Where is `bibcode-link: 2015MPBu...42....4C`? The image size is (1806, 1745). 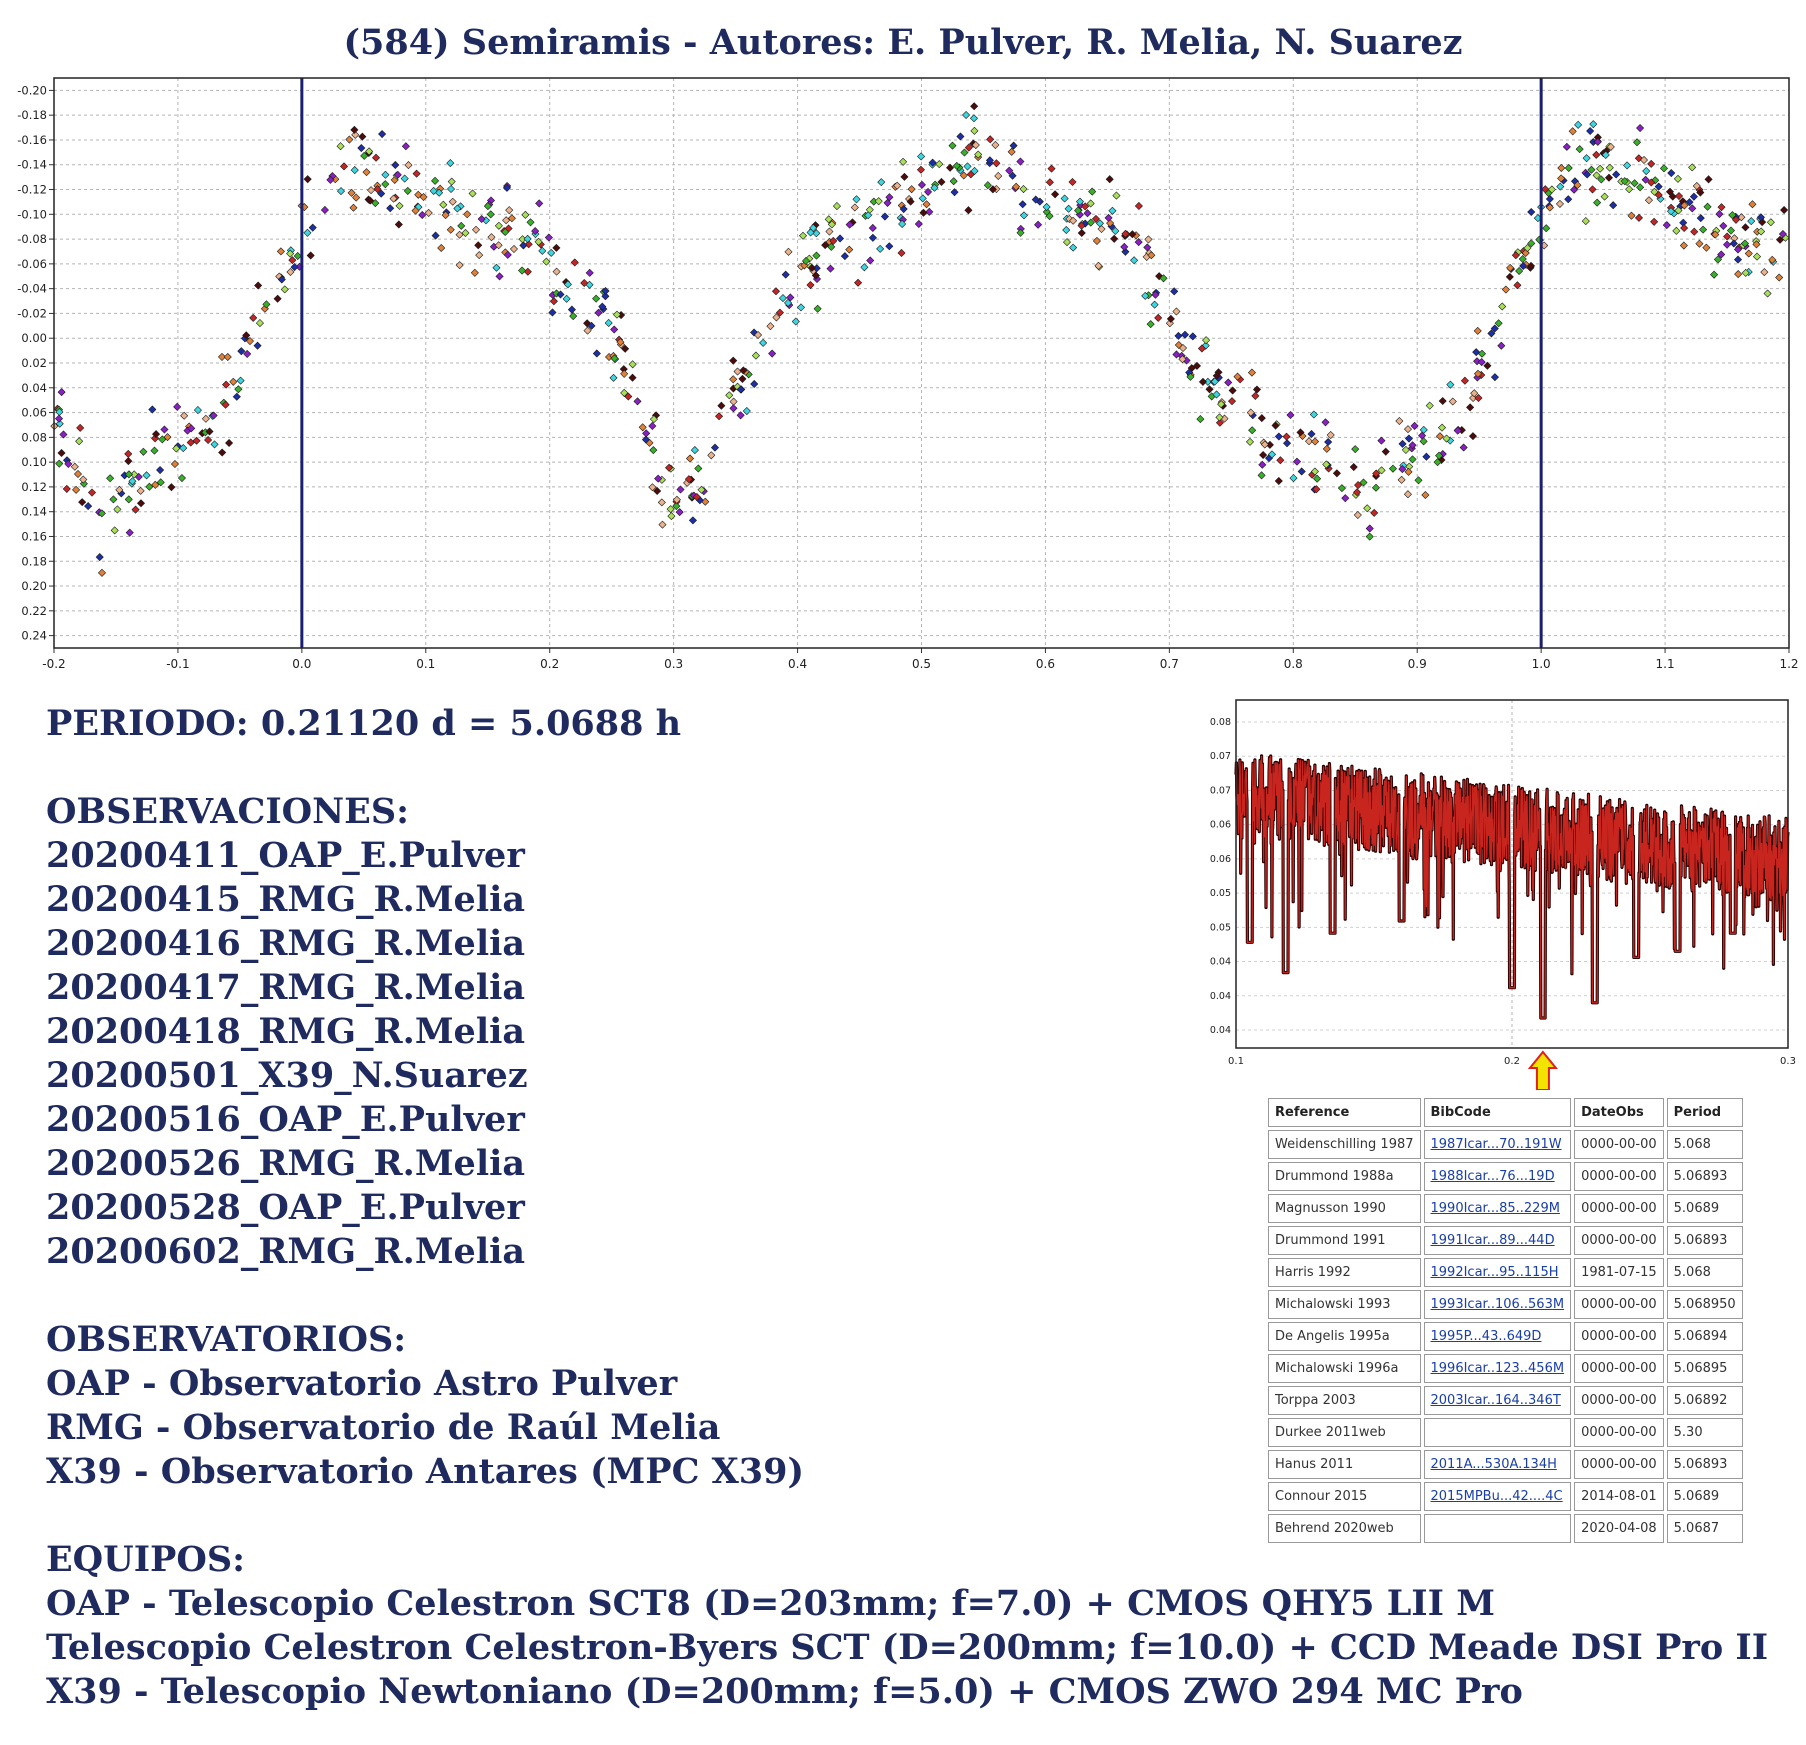
bibcode-link: 2015MPBu...42....4C is located at coordinates (1497, 1496).